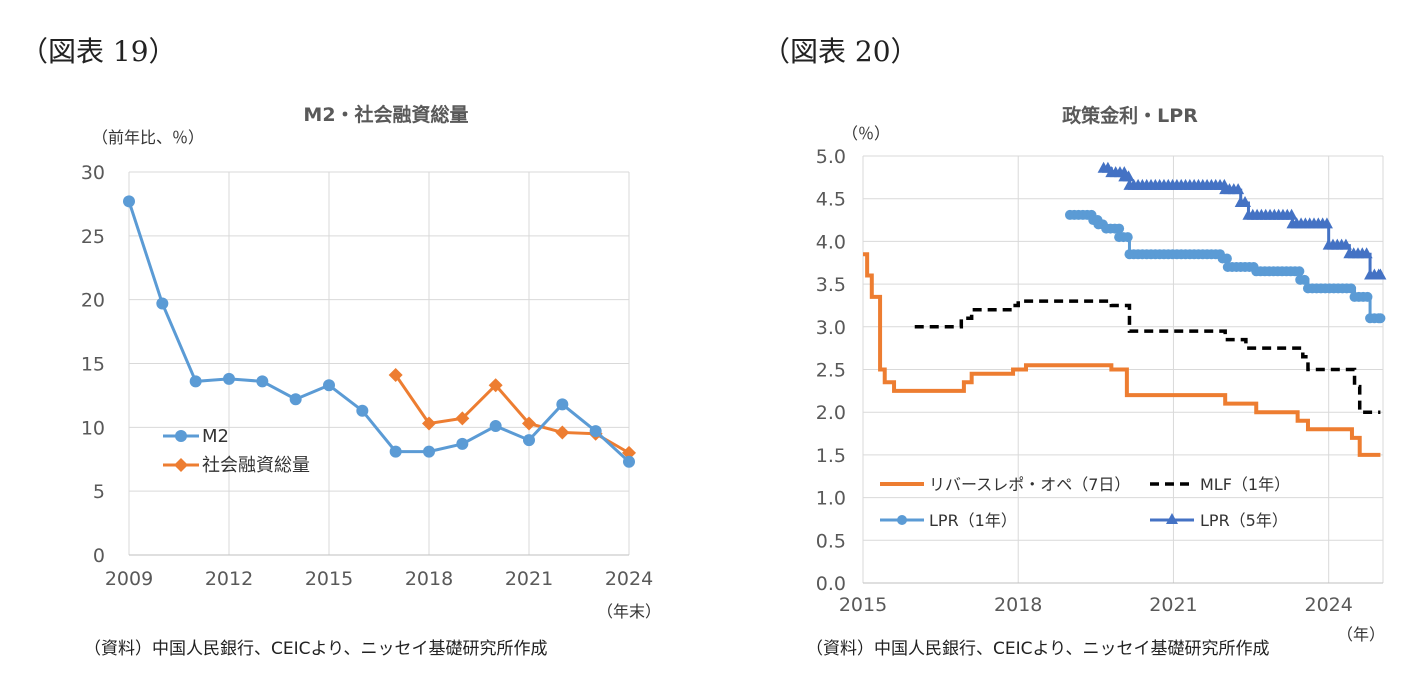 This screenshot has height=692, width=1428. I want to click on chart1-y-tick-label: 5, so click(99, 492).